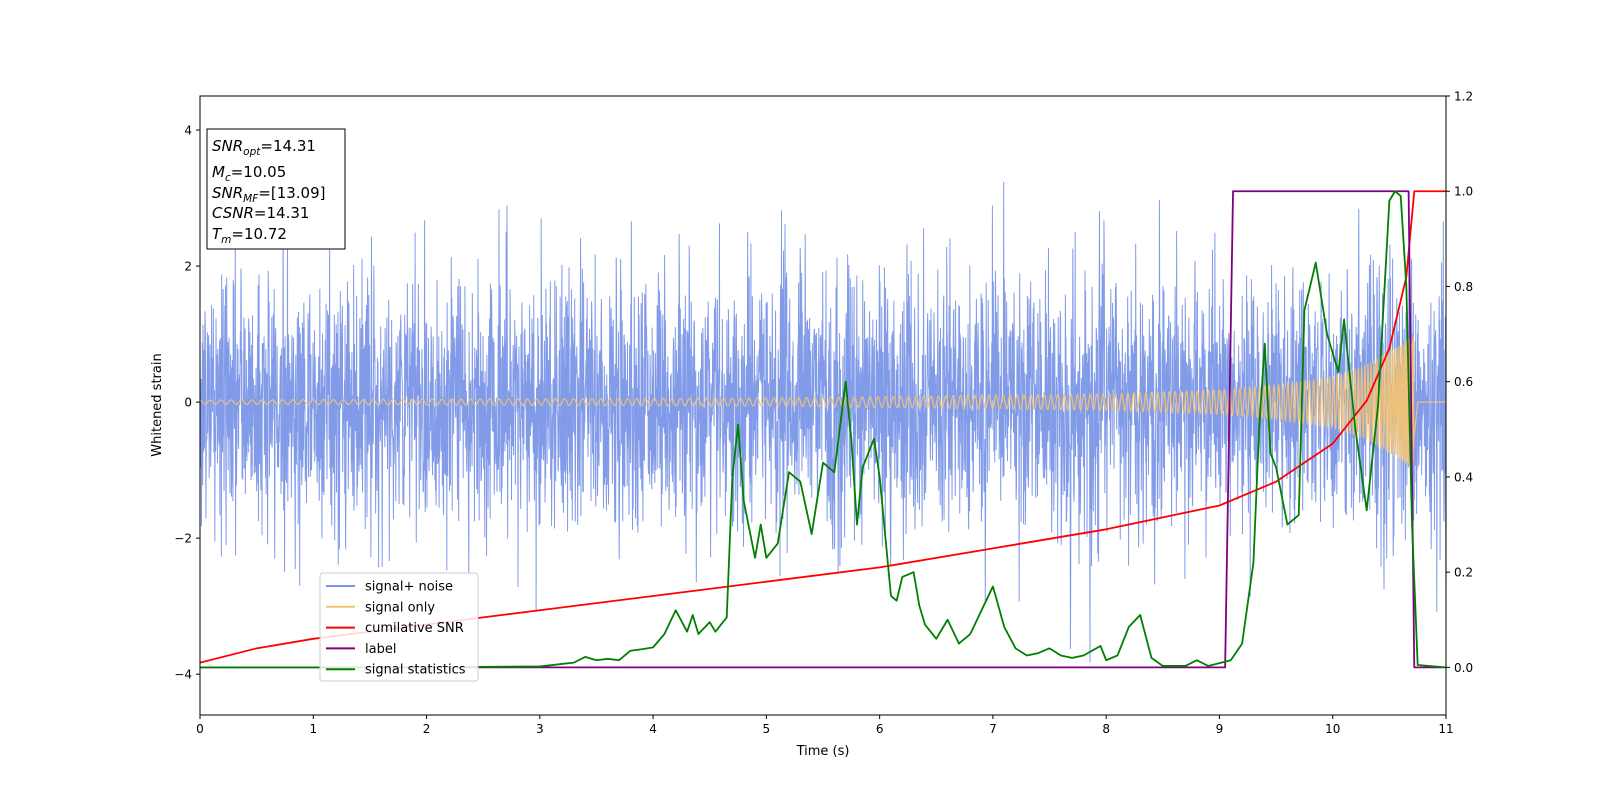 Image resolution: width=1600 pixels, height=800 pixels. What do you see at coordinates (269, 194) in the screenshot?
I see `annotation-line: SNRMF=[13.09]` at bounding box center [269, 194].